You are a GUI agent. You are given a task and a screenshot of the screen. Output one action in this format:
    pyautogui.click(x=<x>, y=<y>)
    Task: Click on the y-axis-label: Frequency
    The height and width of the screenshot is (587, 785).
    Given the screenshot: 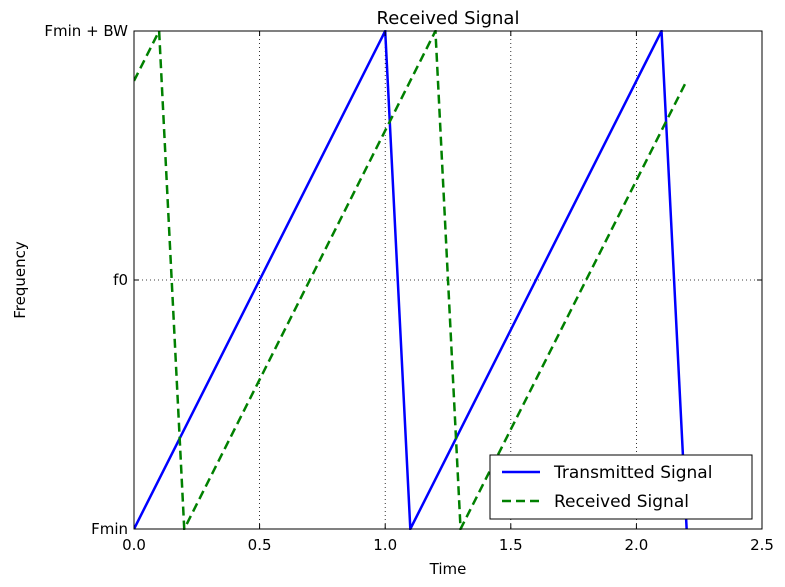 What is the action you would take?
    pyautogui.click(x=20, y=280)
    